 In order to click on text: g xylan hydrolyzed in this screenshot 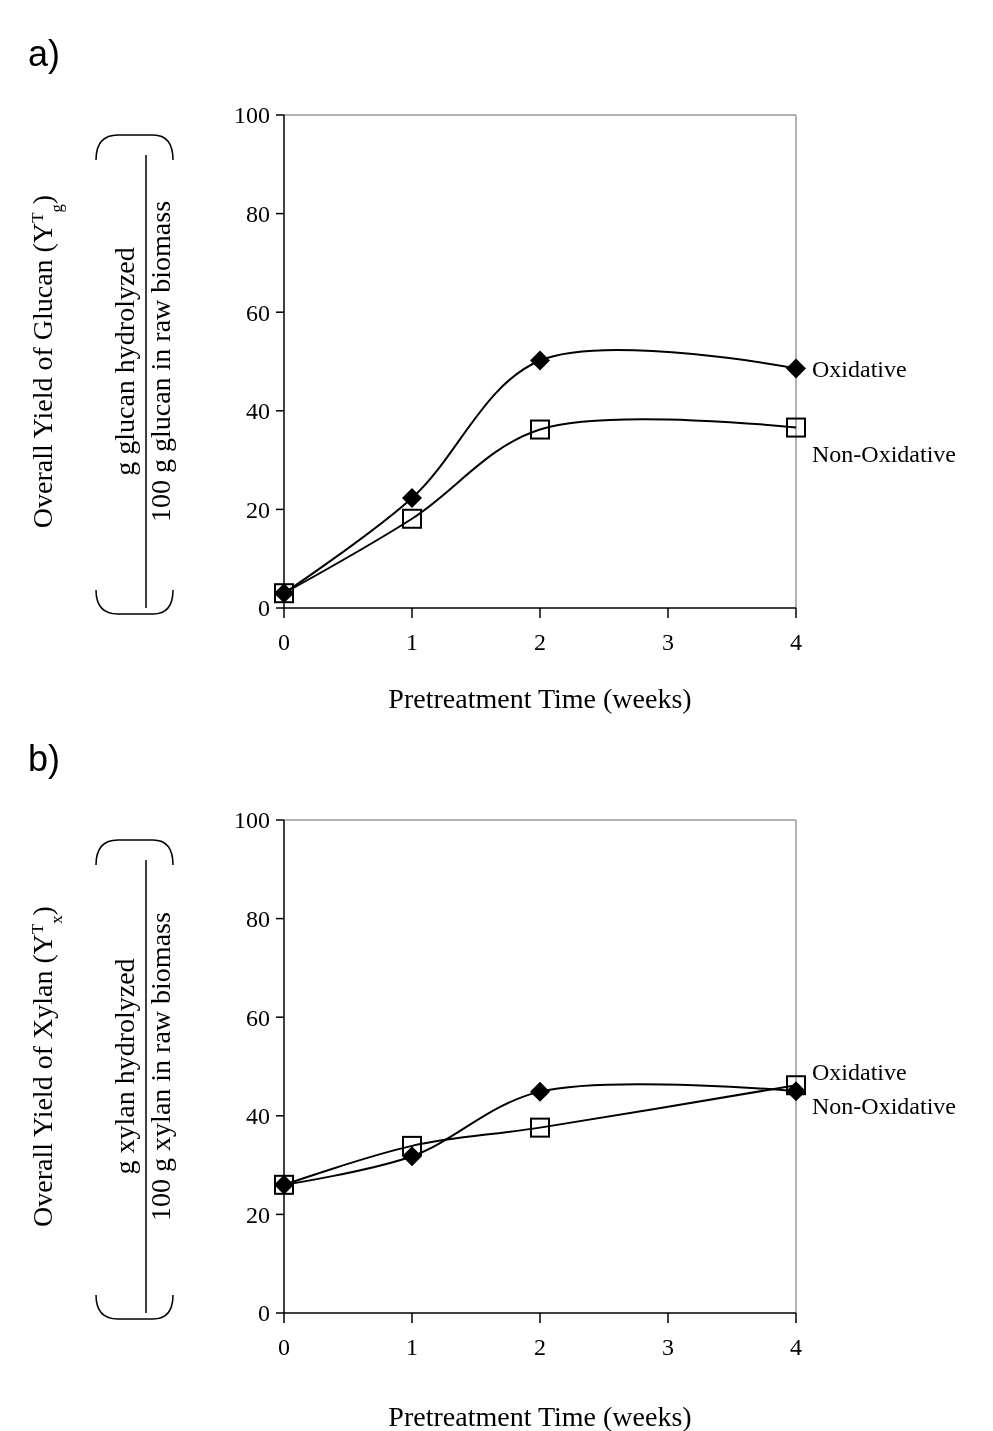, I will do `click(124, 1066)`.